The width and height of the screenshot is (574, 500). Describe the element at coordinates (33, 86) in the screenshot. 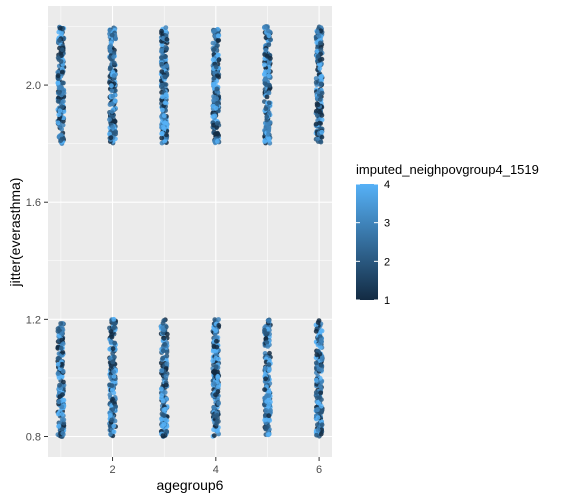

I see `y-tick-label: 2.0` at that location.